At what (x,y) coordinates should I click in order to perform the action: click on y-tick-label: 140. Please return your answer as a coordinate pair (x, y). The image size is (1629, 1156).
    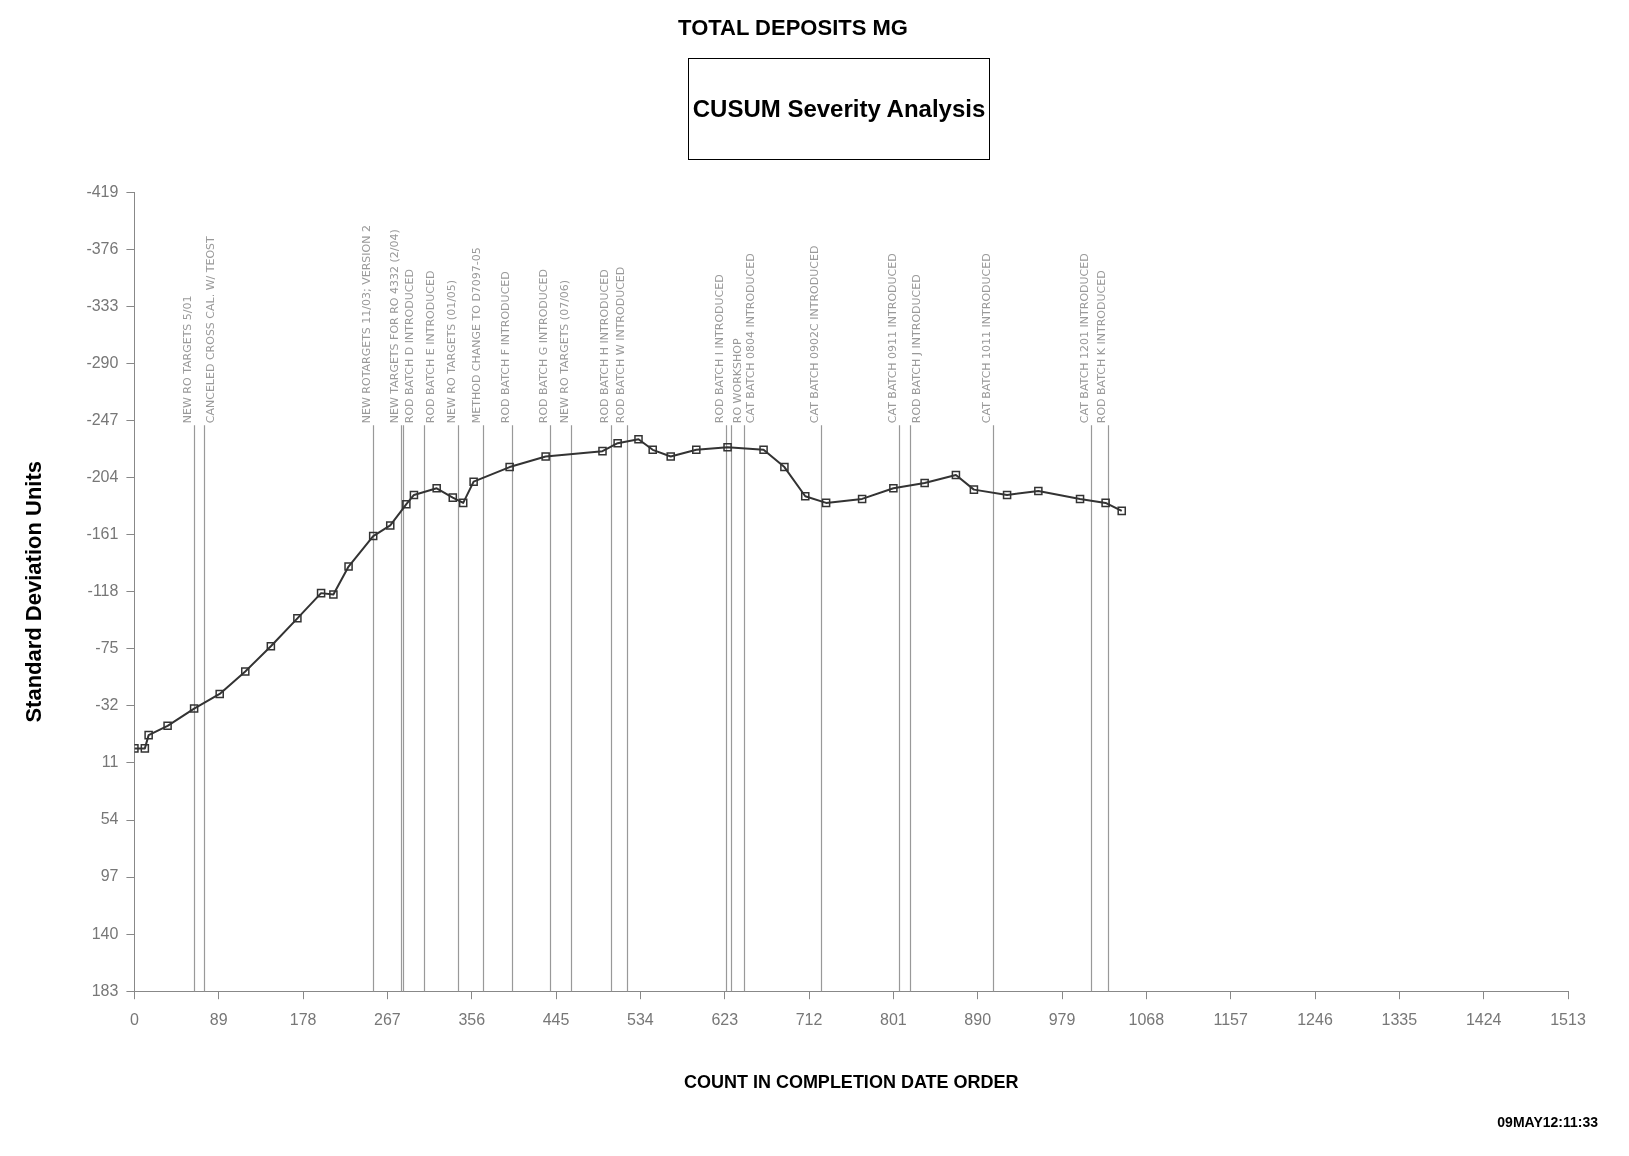
    Looking at the image, I should click on (105, 933).